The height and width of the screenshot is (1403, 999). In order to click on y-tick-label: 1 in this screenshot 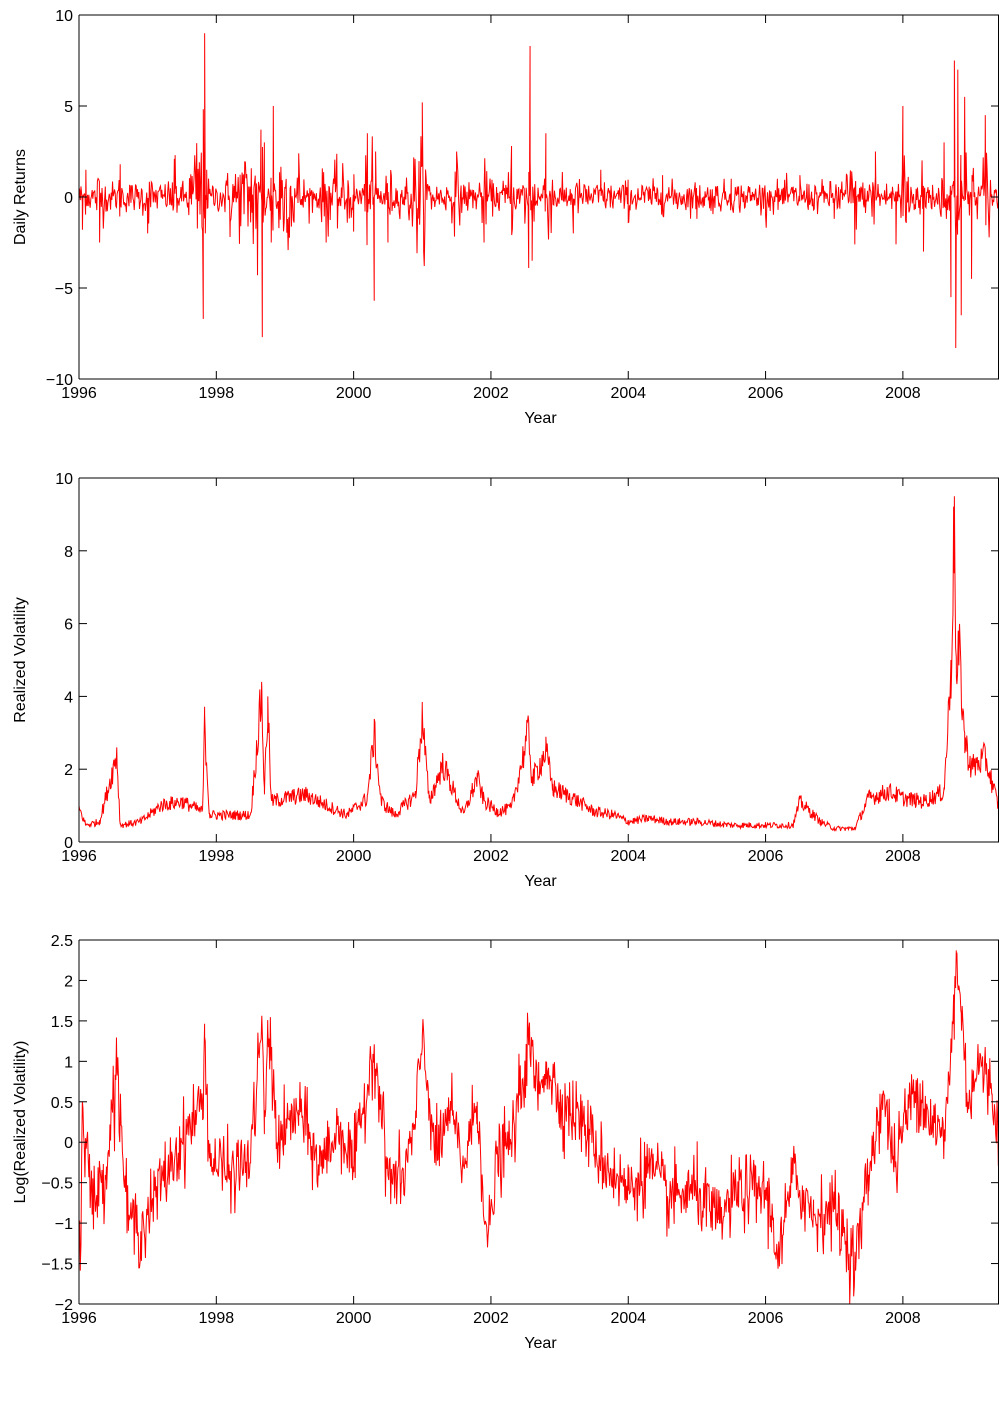, I will do `click(68, 1062)`.